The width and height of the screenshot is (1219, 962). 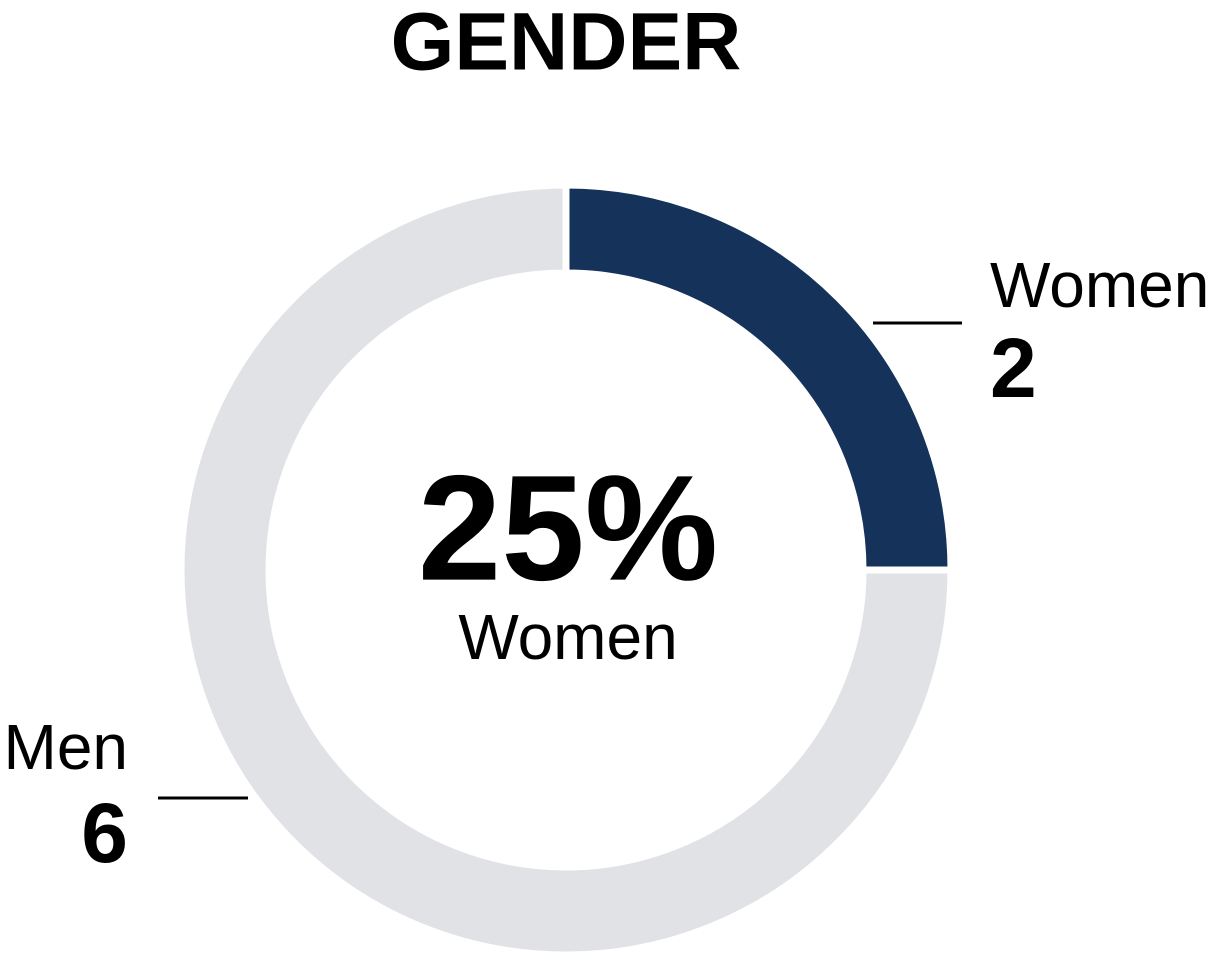 I want to click on slice-label: Men, so click(x=66, y=747).